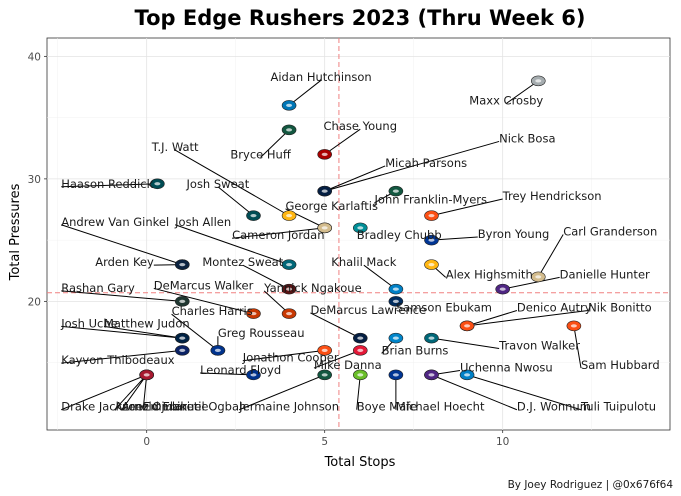  Describe the element at coordinates (34, 180) in the screenshot. I see `y-tick-label: 30` at that location.